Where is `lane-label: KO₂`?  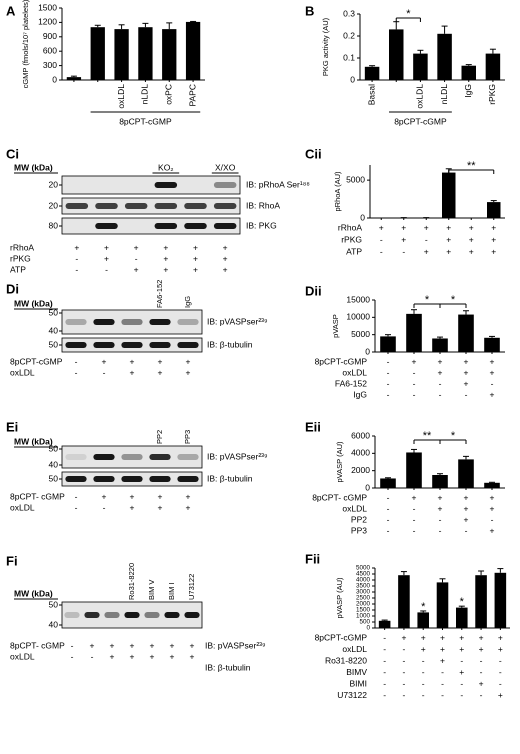 lane-label: KO₂ is located at coordinates (166, 167).